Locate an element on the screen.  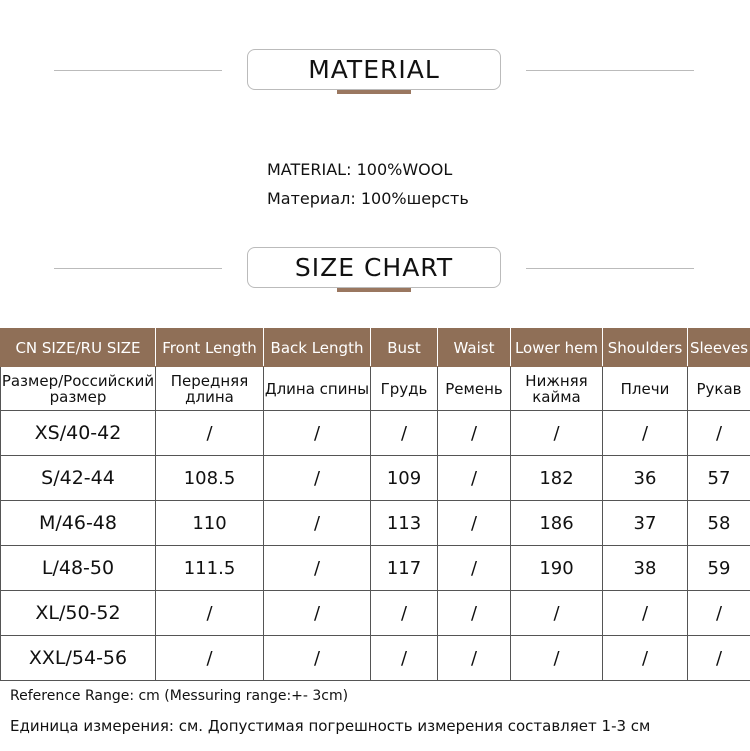
label: Материал: is located at coordinates (311, 198).